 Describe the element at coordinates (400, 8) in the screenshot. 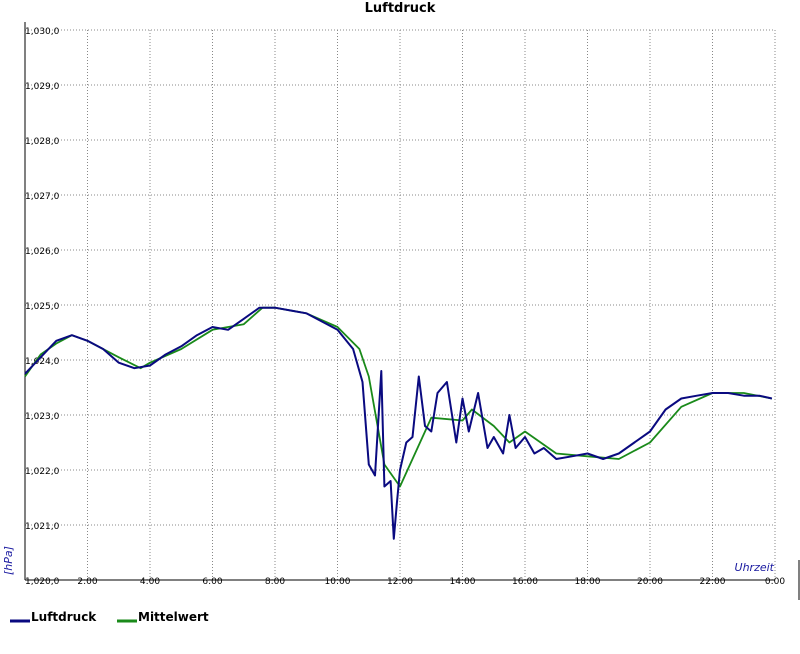

I see `chart-title: Luftdruck` at that location.